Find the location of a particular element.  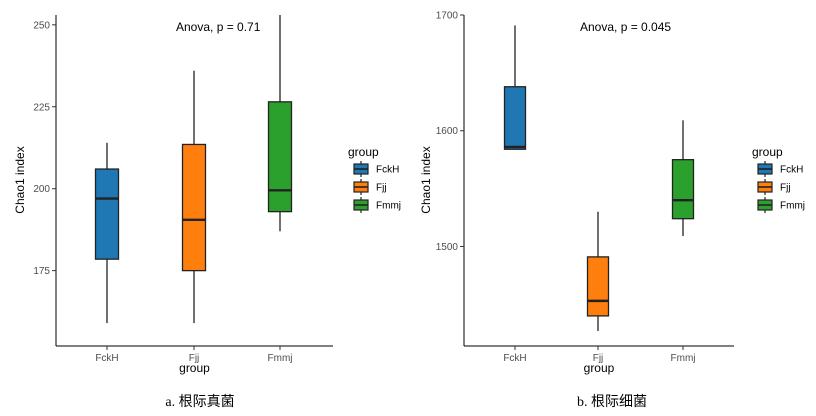

anova-annotation: Anova, p = 0.71 is located at coordinates (218, 27).